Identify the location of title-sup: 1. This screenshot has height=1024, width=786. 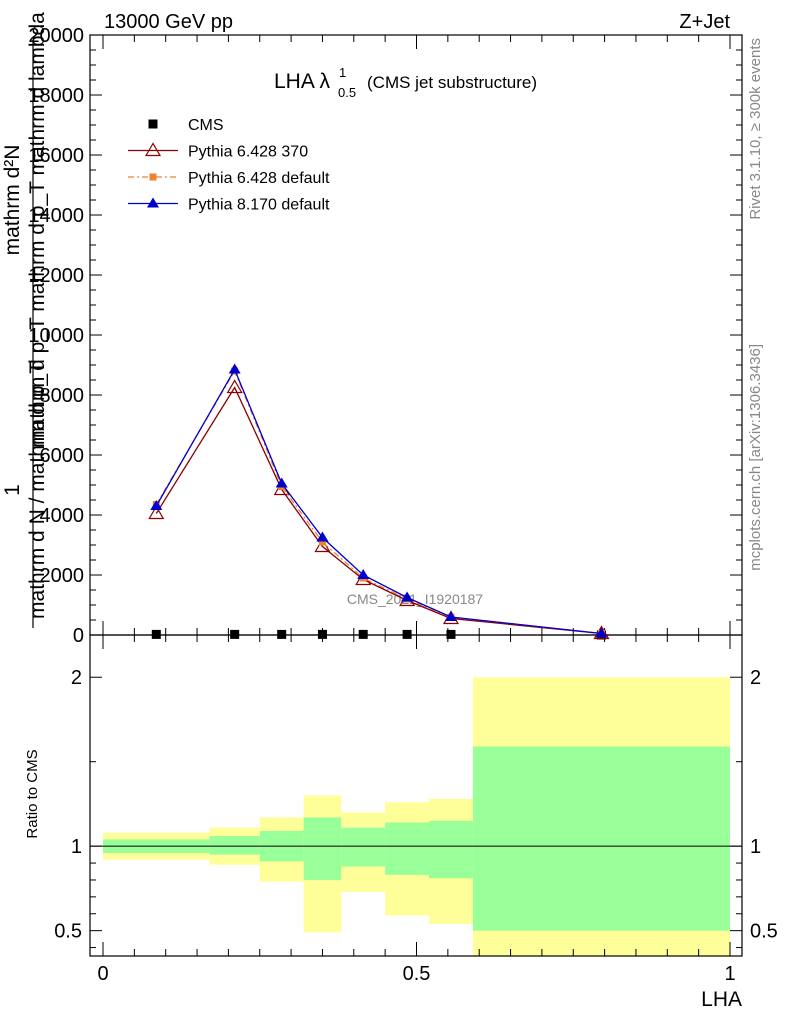
(342, 72).